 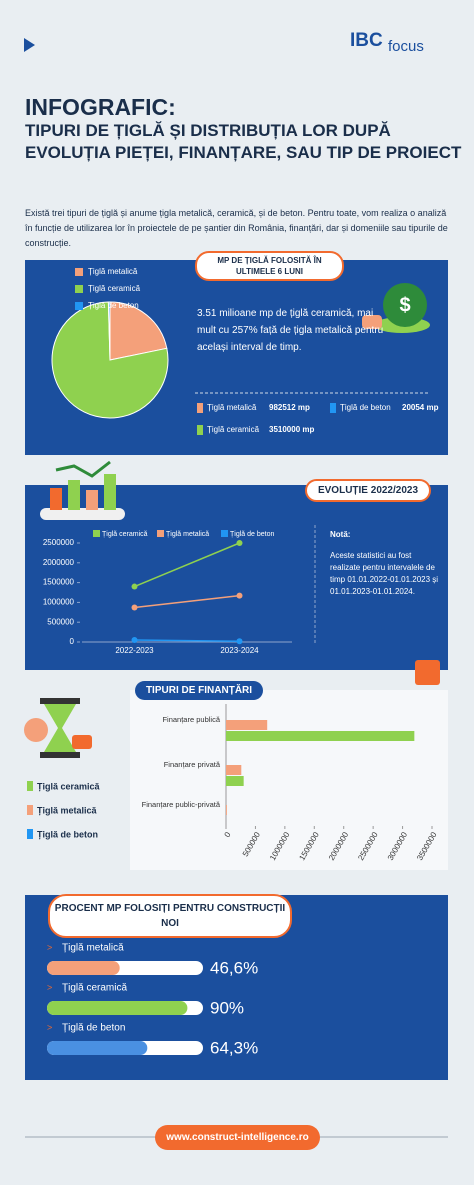 What do you see at coordinates (420, 407) in the screenshot?
I see `value-label: 20054 mp` at bounding box center [420, 407].